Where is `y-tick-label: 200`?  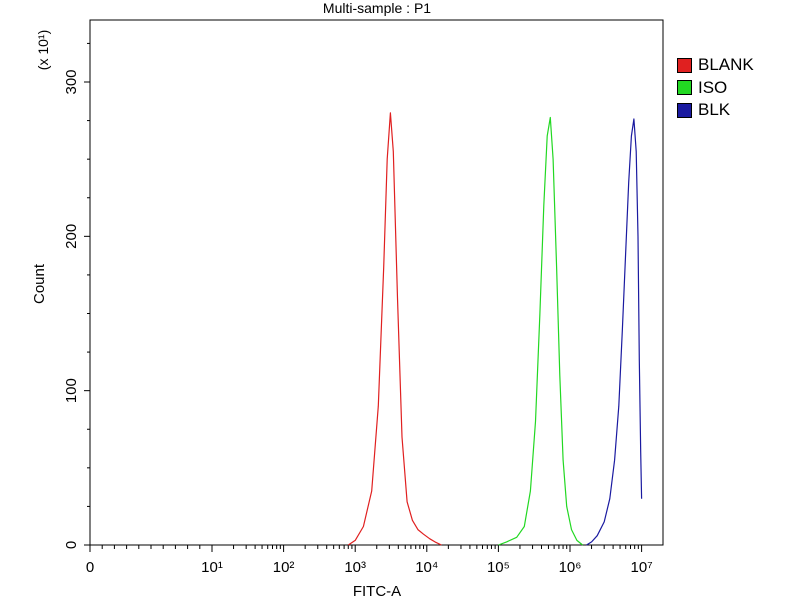
y-tick-label: 200 is located at coordinates (71, 236).